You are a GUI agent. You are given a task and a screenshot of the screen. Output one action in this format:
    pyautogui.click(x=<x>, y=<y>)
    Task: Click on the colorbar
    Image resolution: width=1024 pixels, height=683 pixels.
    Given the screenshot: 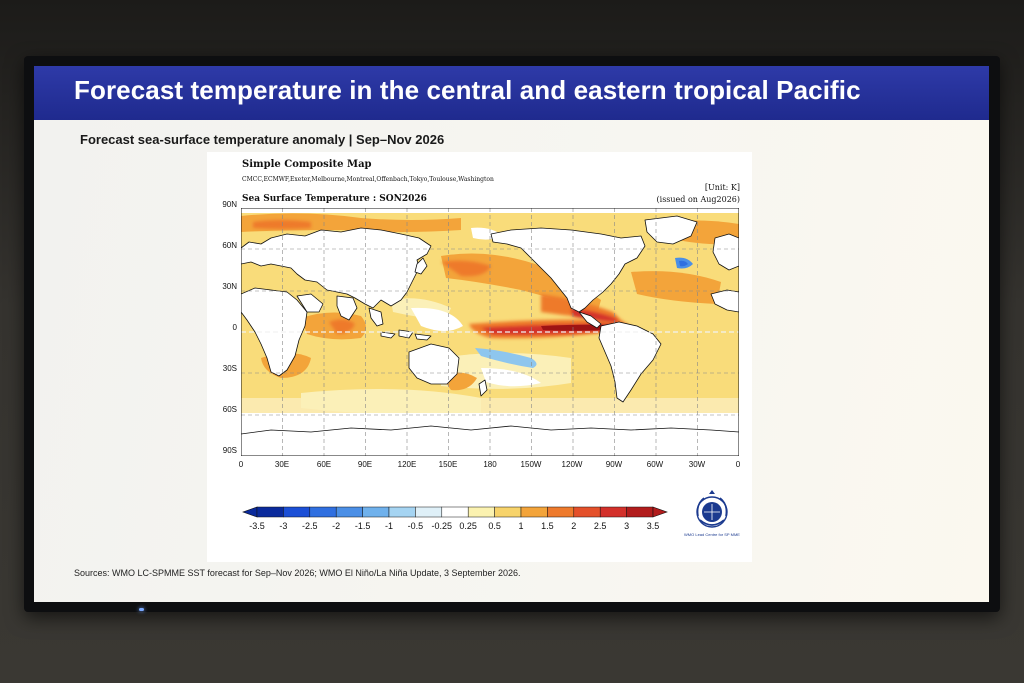 What is the action you would take?
    pyautogui.click(x=455, y=512)
    